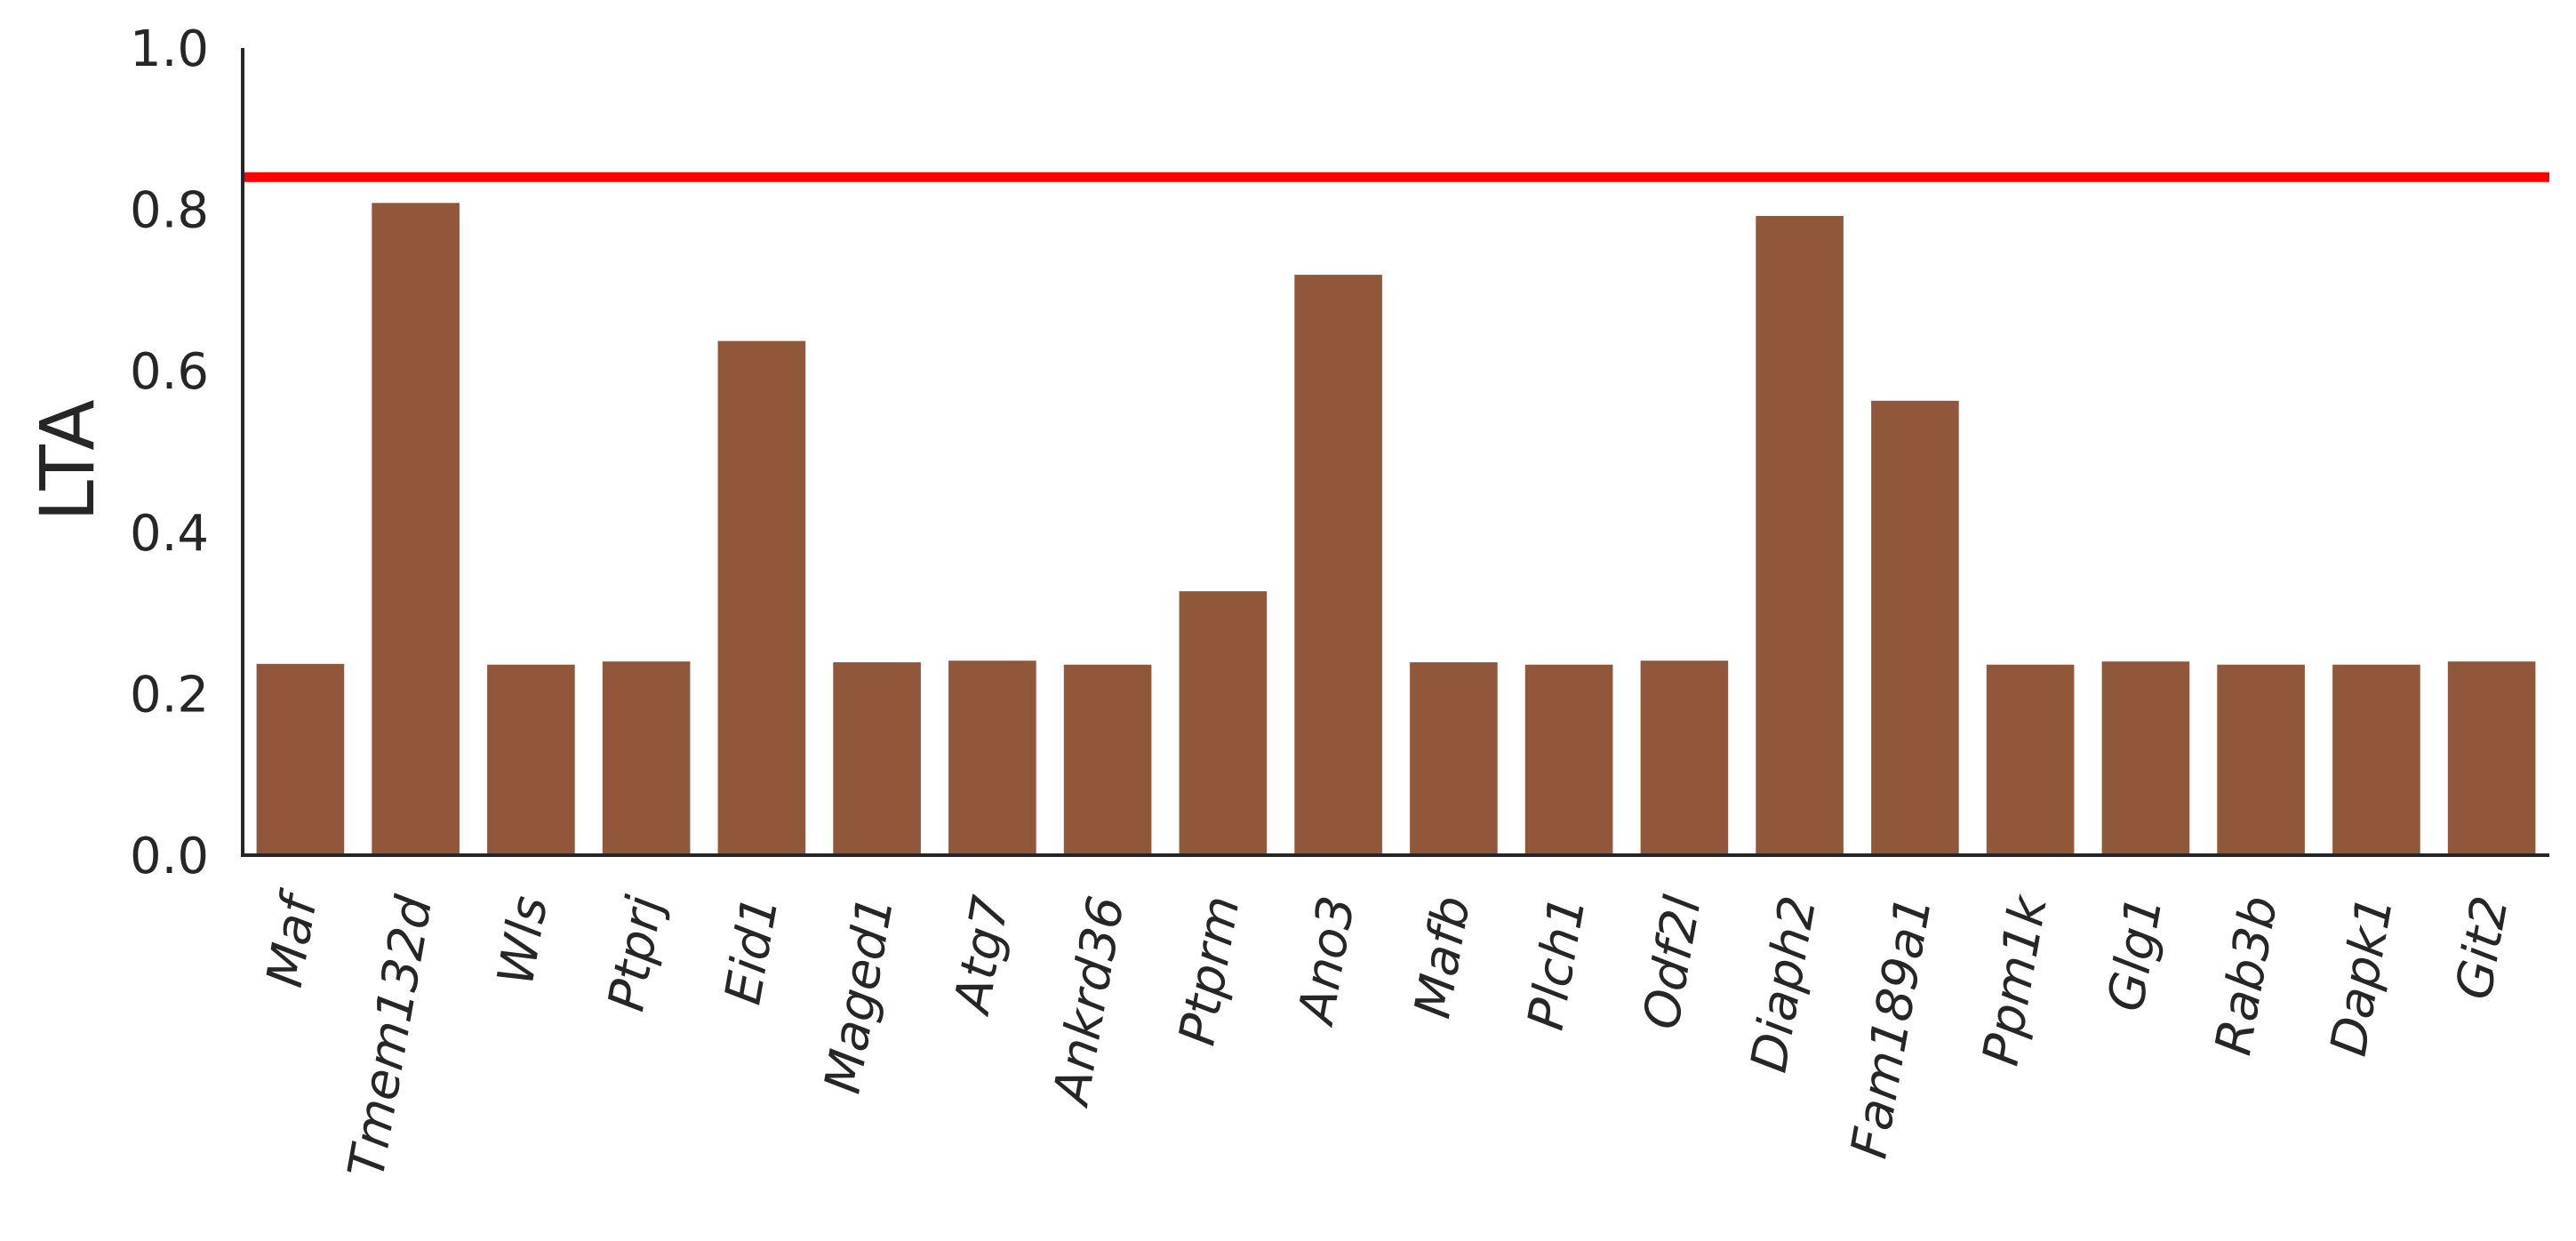 The width and height of the screenshot is (2576, 1241). I want to click on y-tick-label: 1.0, so click(169, 49).